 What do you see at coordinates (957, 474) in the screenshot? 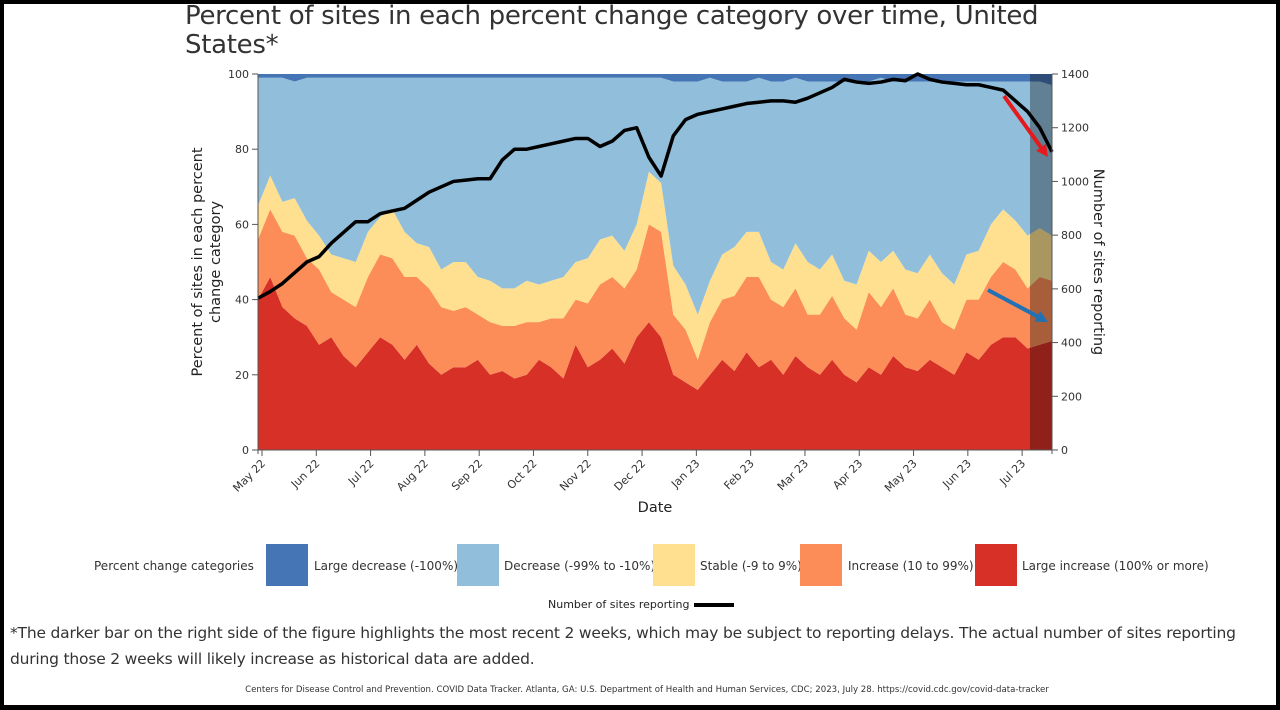
I see `x-tick-label: Jun 23` at bounding box center [957, 474].